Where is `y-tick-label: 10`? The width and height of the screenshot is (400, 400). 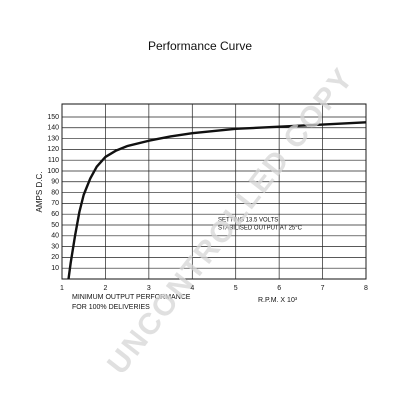
y-tick-label: 10 is located at coordinates (55, 268).